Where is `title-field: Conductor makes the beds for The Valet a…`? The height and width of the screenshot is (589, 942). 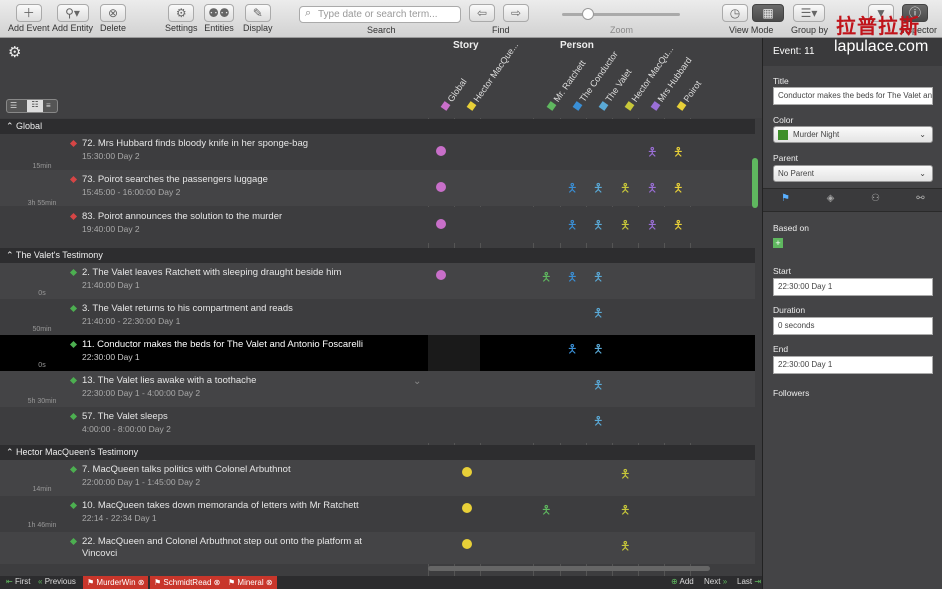
title-field: Conductor makes the beds for The Valet a… is located at coordinates (853, 96).